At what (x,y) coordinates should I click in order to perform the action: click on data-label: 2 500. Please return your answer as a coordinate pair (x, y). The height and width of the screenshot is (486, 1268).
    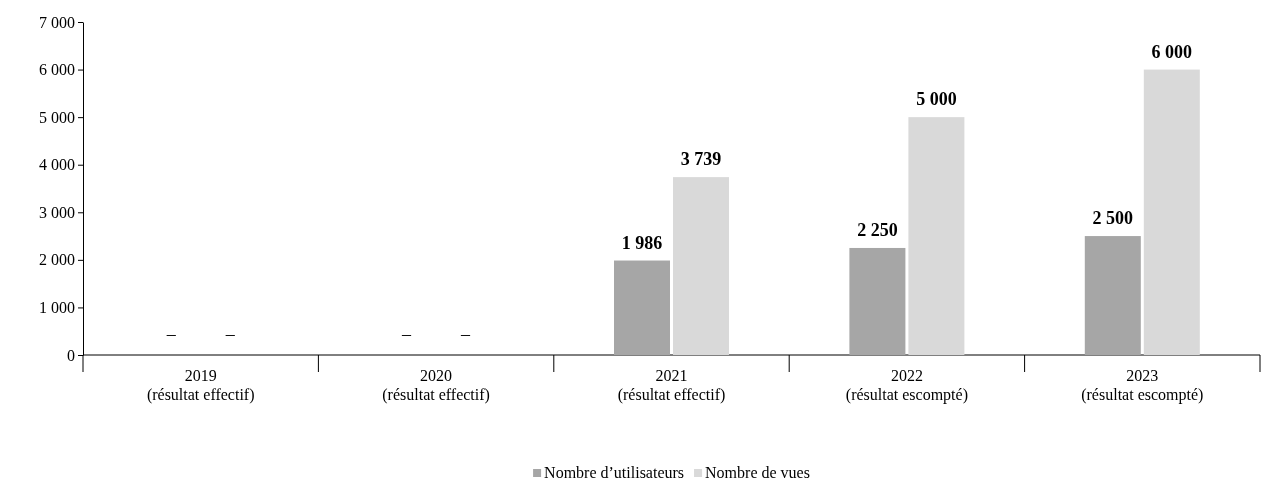
    Looking at the image, I should click on (1113, 218).